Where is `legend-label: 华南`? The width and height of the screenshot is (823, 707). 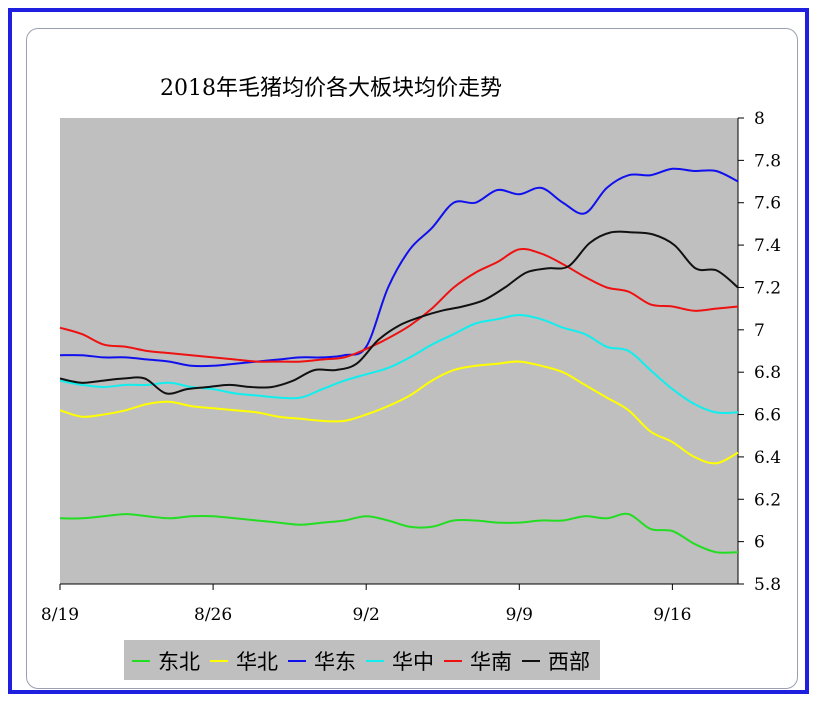
legend-label: 华南 is located at coordinates (491, 662).